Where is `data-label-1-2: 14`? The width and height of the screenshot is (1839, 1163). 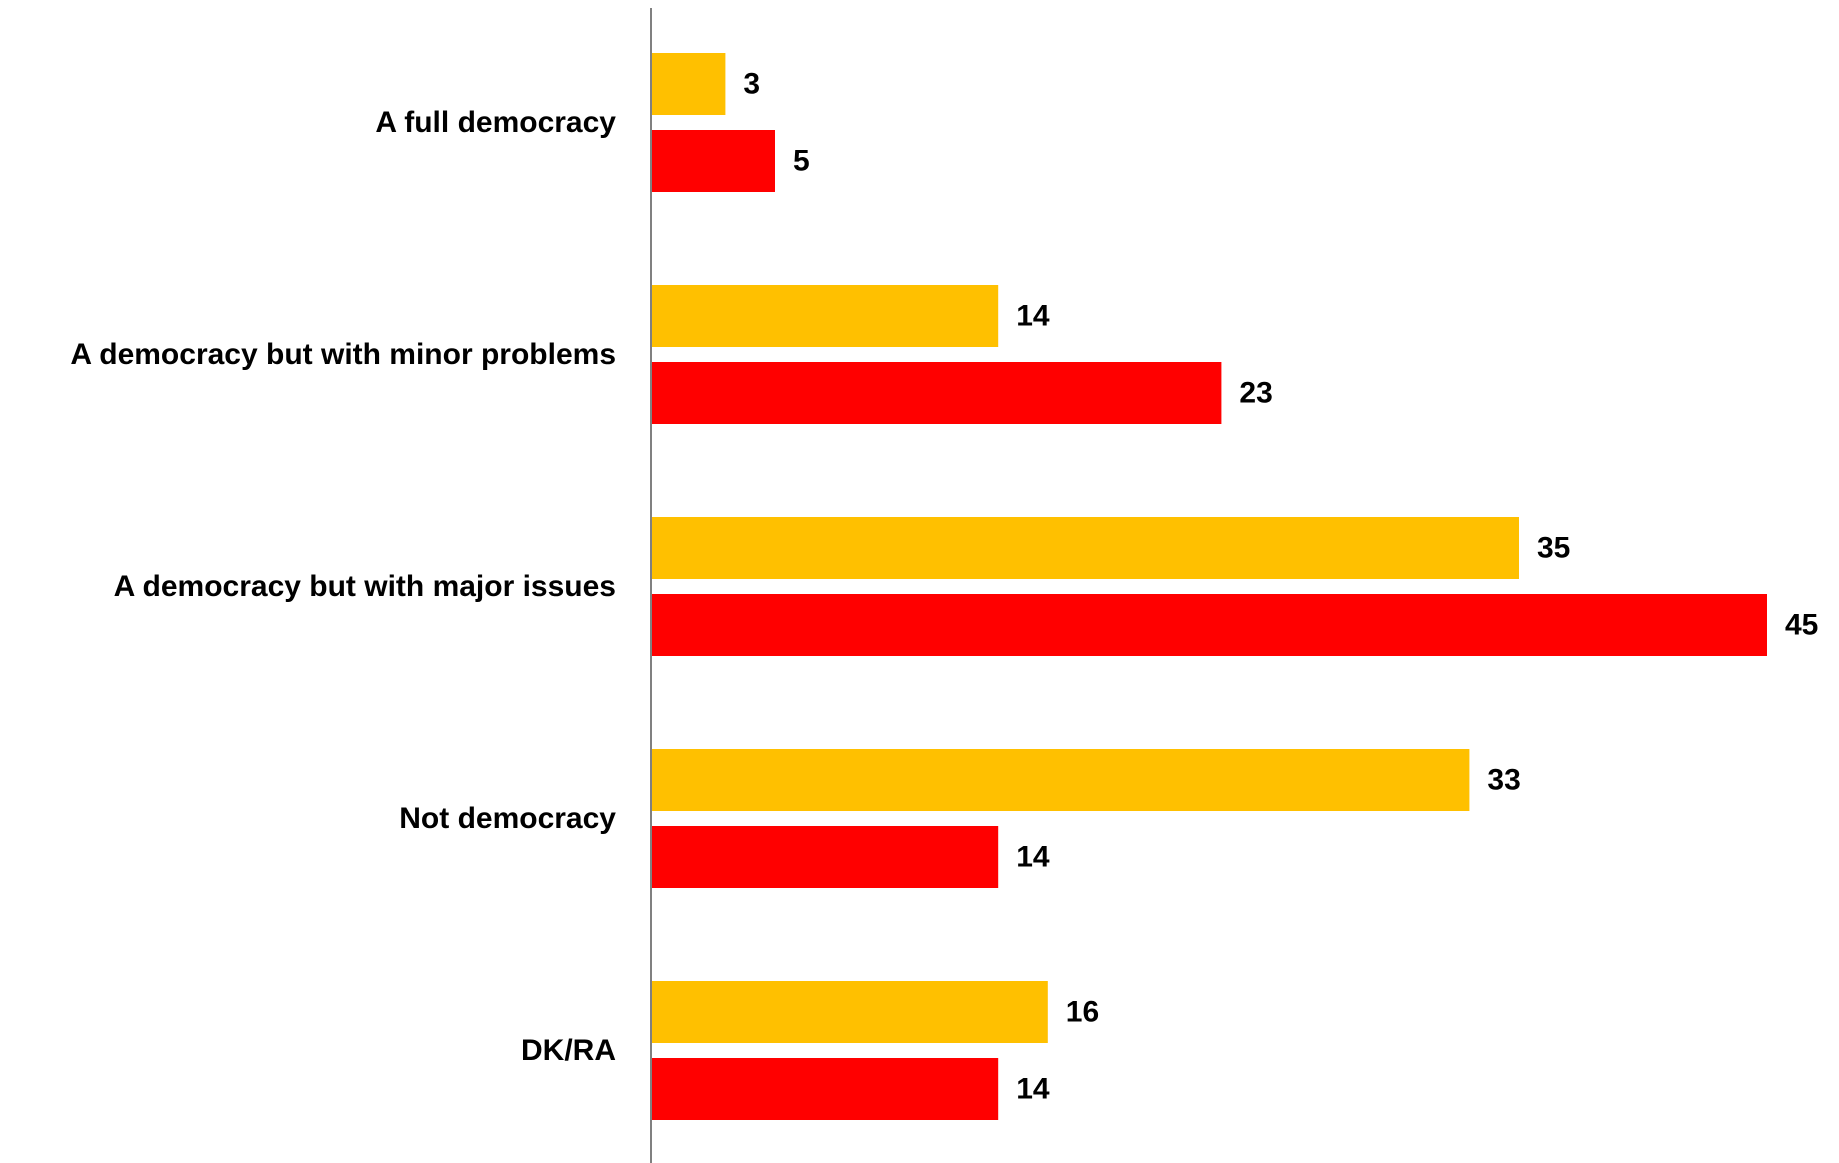 data-label-1-2: 14 is located at coordinates (1033, 316).